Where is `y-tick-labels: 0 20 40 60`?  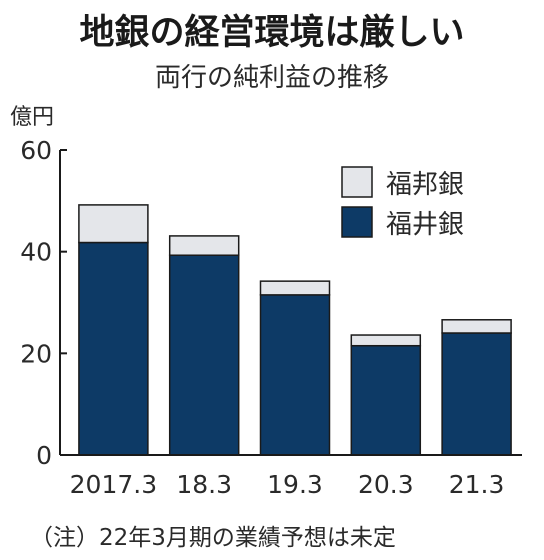
y-tick-labels: 0 20 40 60 is located at coordinates (36, 303).